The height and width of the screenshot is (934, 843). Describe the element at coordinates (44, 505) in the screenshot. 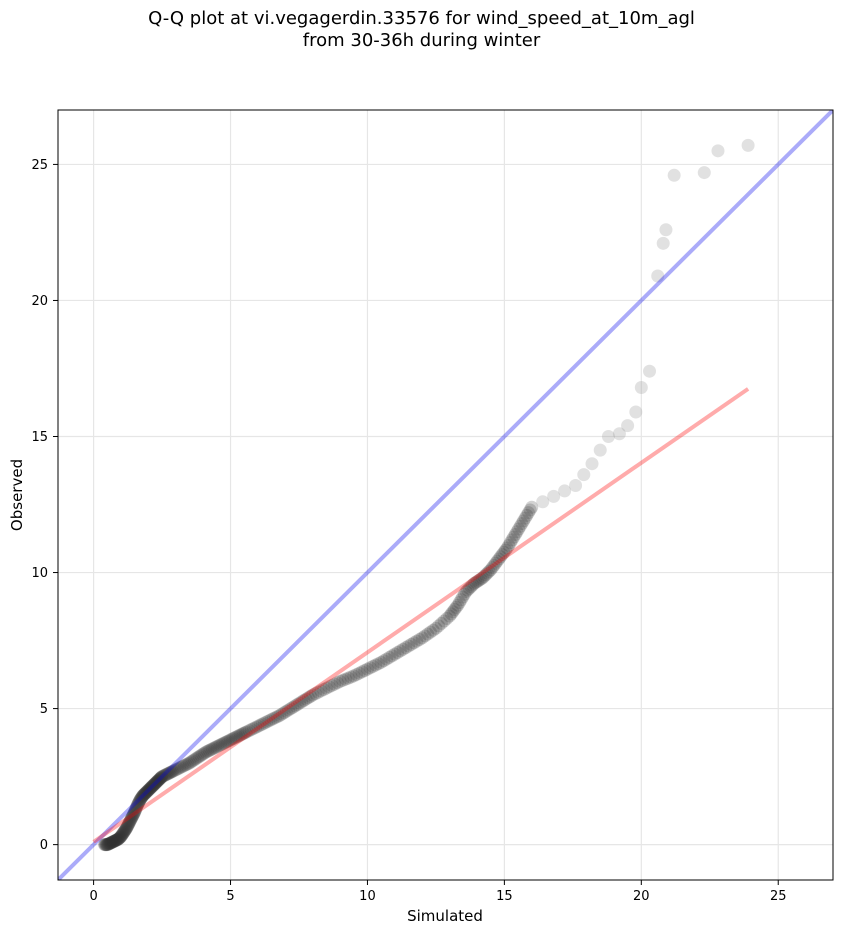

I see `y-axis-ticks: 0 5 10 15 20 25` at that location.